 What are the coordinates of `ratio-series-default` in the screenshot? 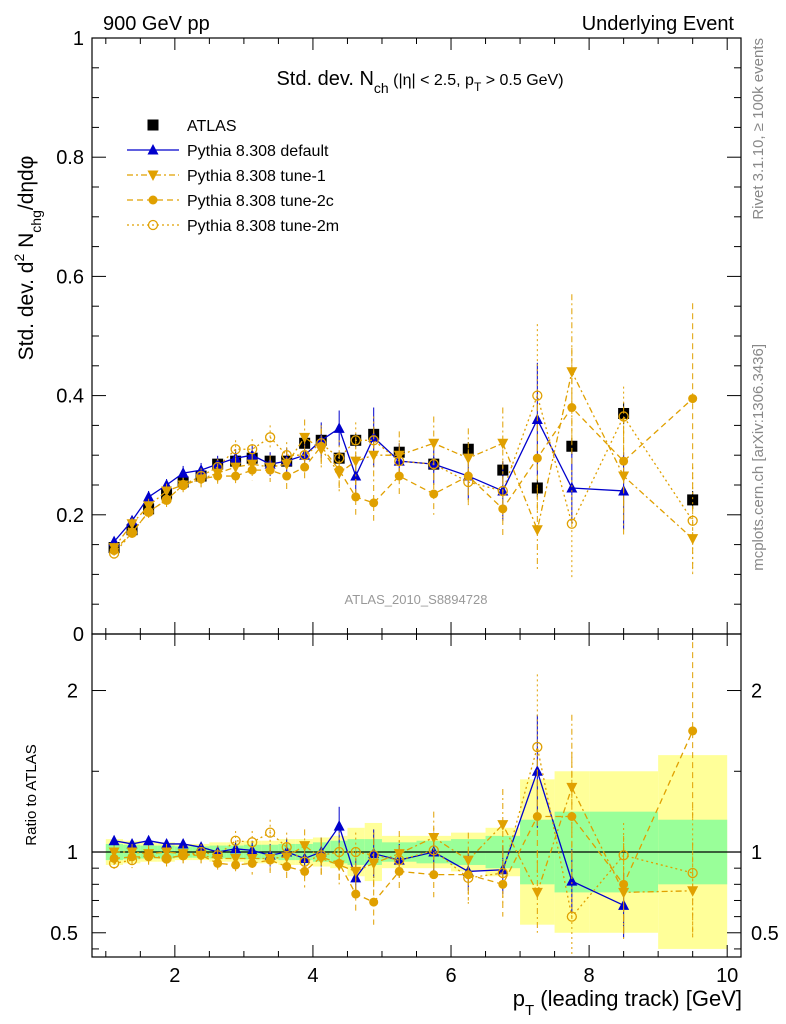 It's located at (369, 826).